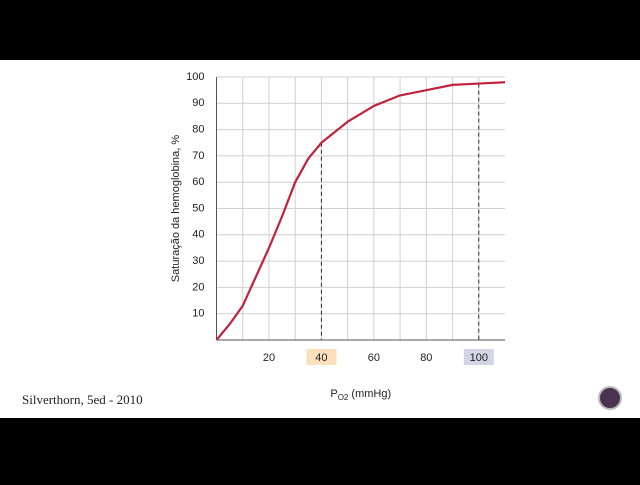 Image resolution: width=640 pixels, height=485 pixels. Describe the element at coordinates (198, 235) in the screenshot. I see `y-tick-label: 40` at that location.